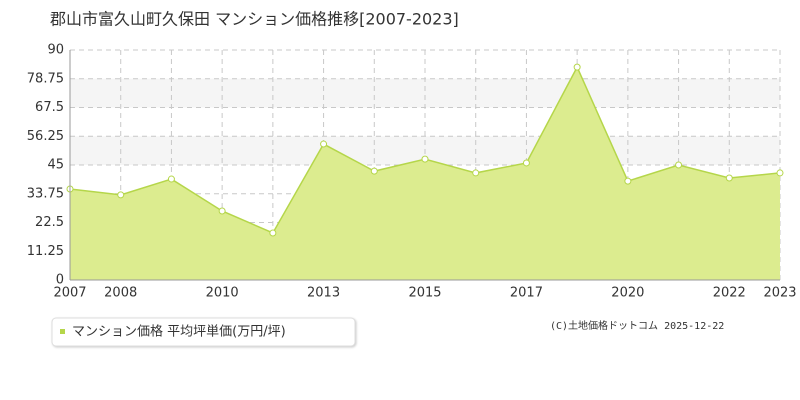 Image resolution: width=800 pixels, height=400 pixels. I want to click on y-tick-label: 33.75, so click(45, 193).